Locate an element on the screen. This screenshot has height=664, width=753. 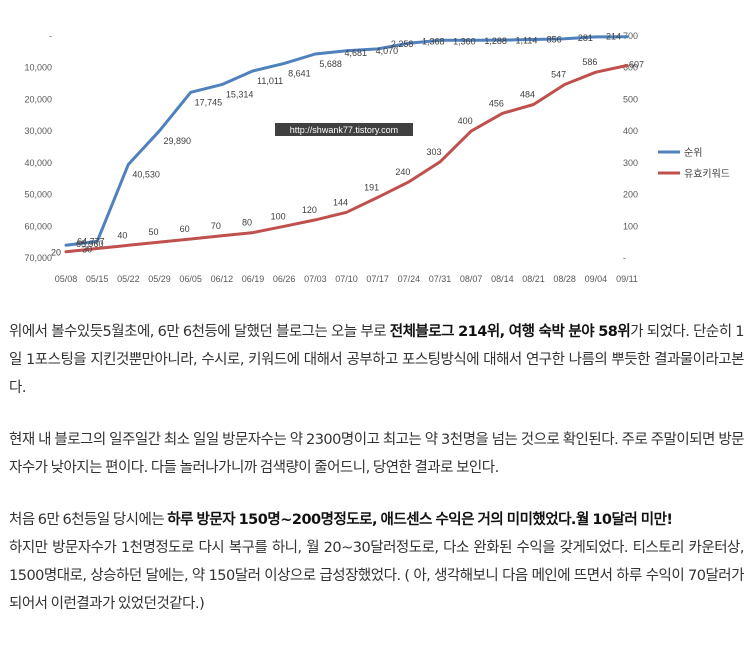
left-tick-label: 30,000 is located at coordinates (38, 131).